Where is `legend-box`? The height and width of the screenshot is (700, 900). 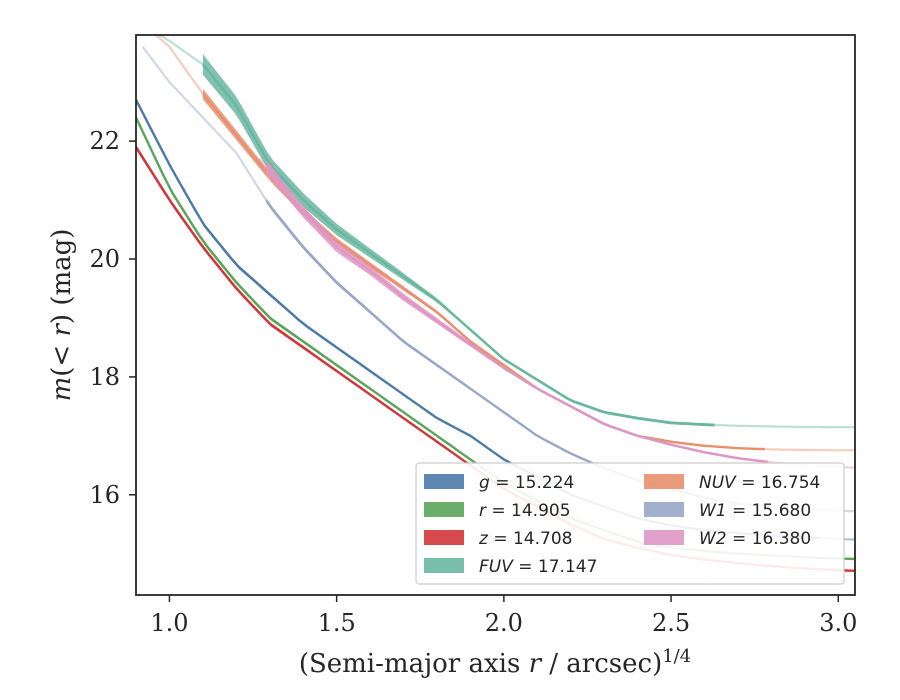
legend-box is located at coordinates (630, 523).